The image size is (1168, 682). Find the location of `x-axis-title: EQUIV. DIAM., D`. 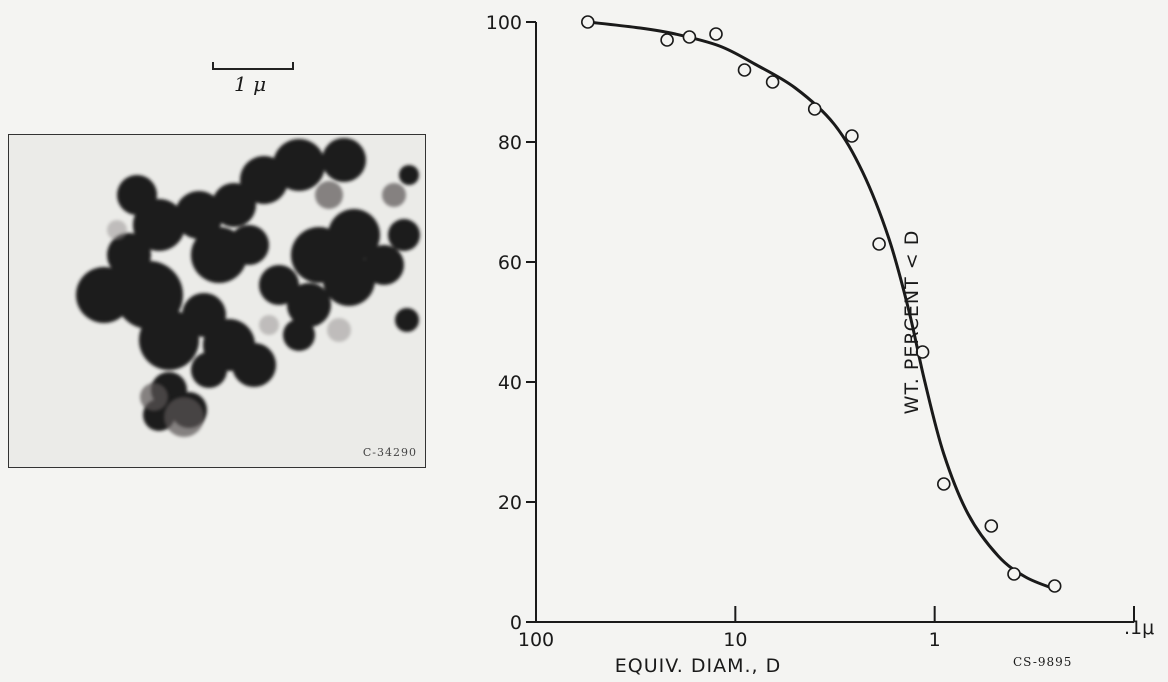

x-axis-title: EQUIV. DIAM., D is located at coordinates (698, 666).